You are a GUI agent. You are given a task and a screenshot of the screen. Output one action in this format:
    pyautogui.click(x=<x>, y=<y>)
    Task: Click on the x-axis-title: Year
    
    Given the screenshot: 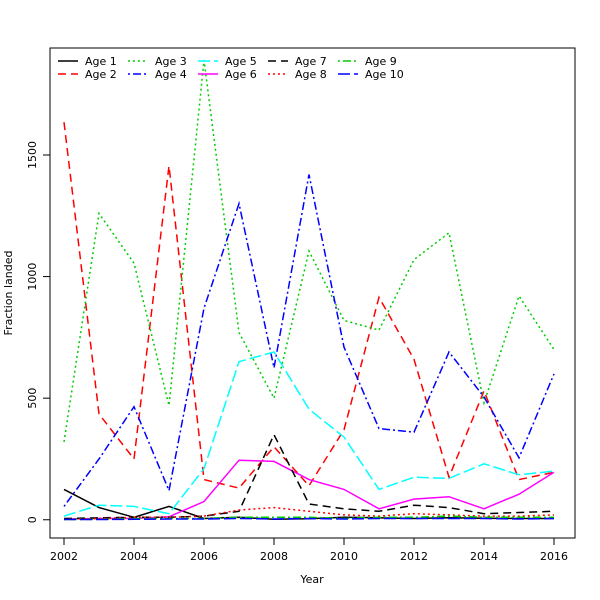 What is the action you would take?
    pyautogui.click(x=311, y=579)
    